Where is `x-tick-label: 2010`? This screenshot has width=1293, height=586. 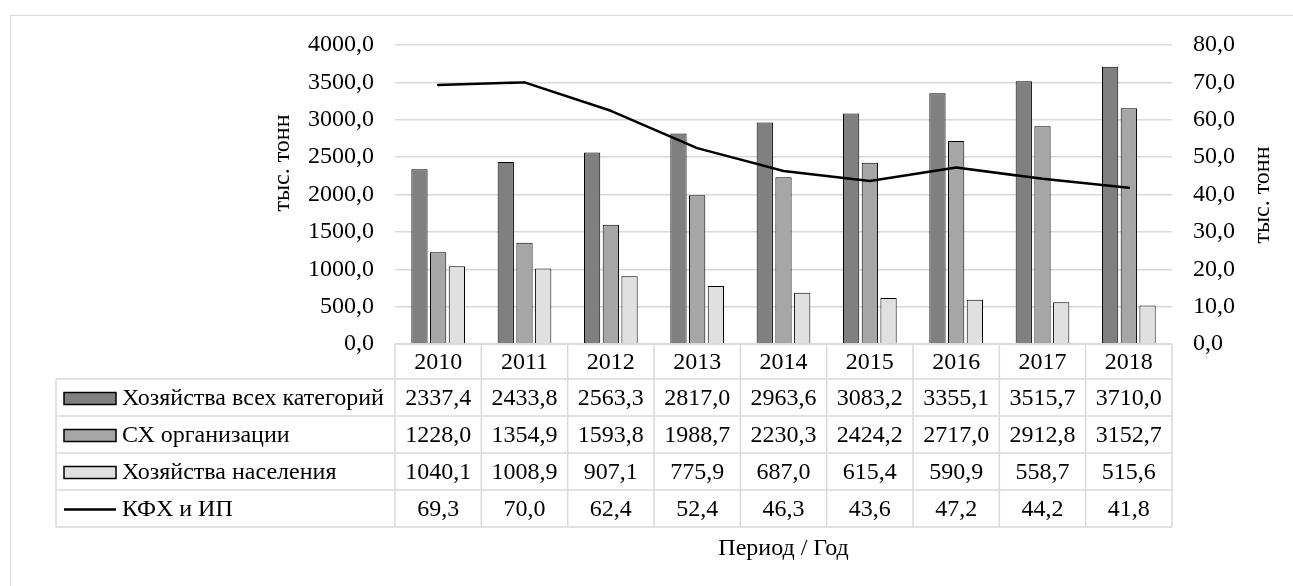
x-tick-label: 2010 is located at coordinates (438, 360).